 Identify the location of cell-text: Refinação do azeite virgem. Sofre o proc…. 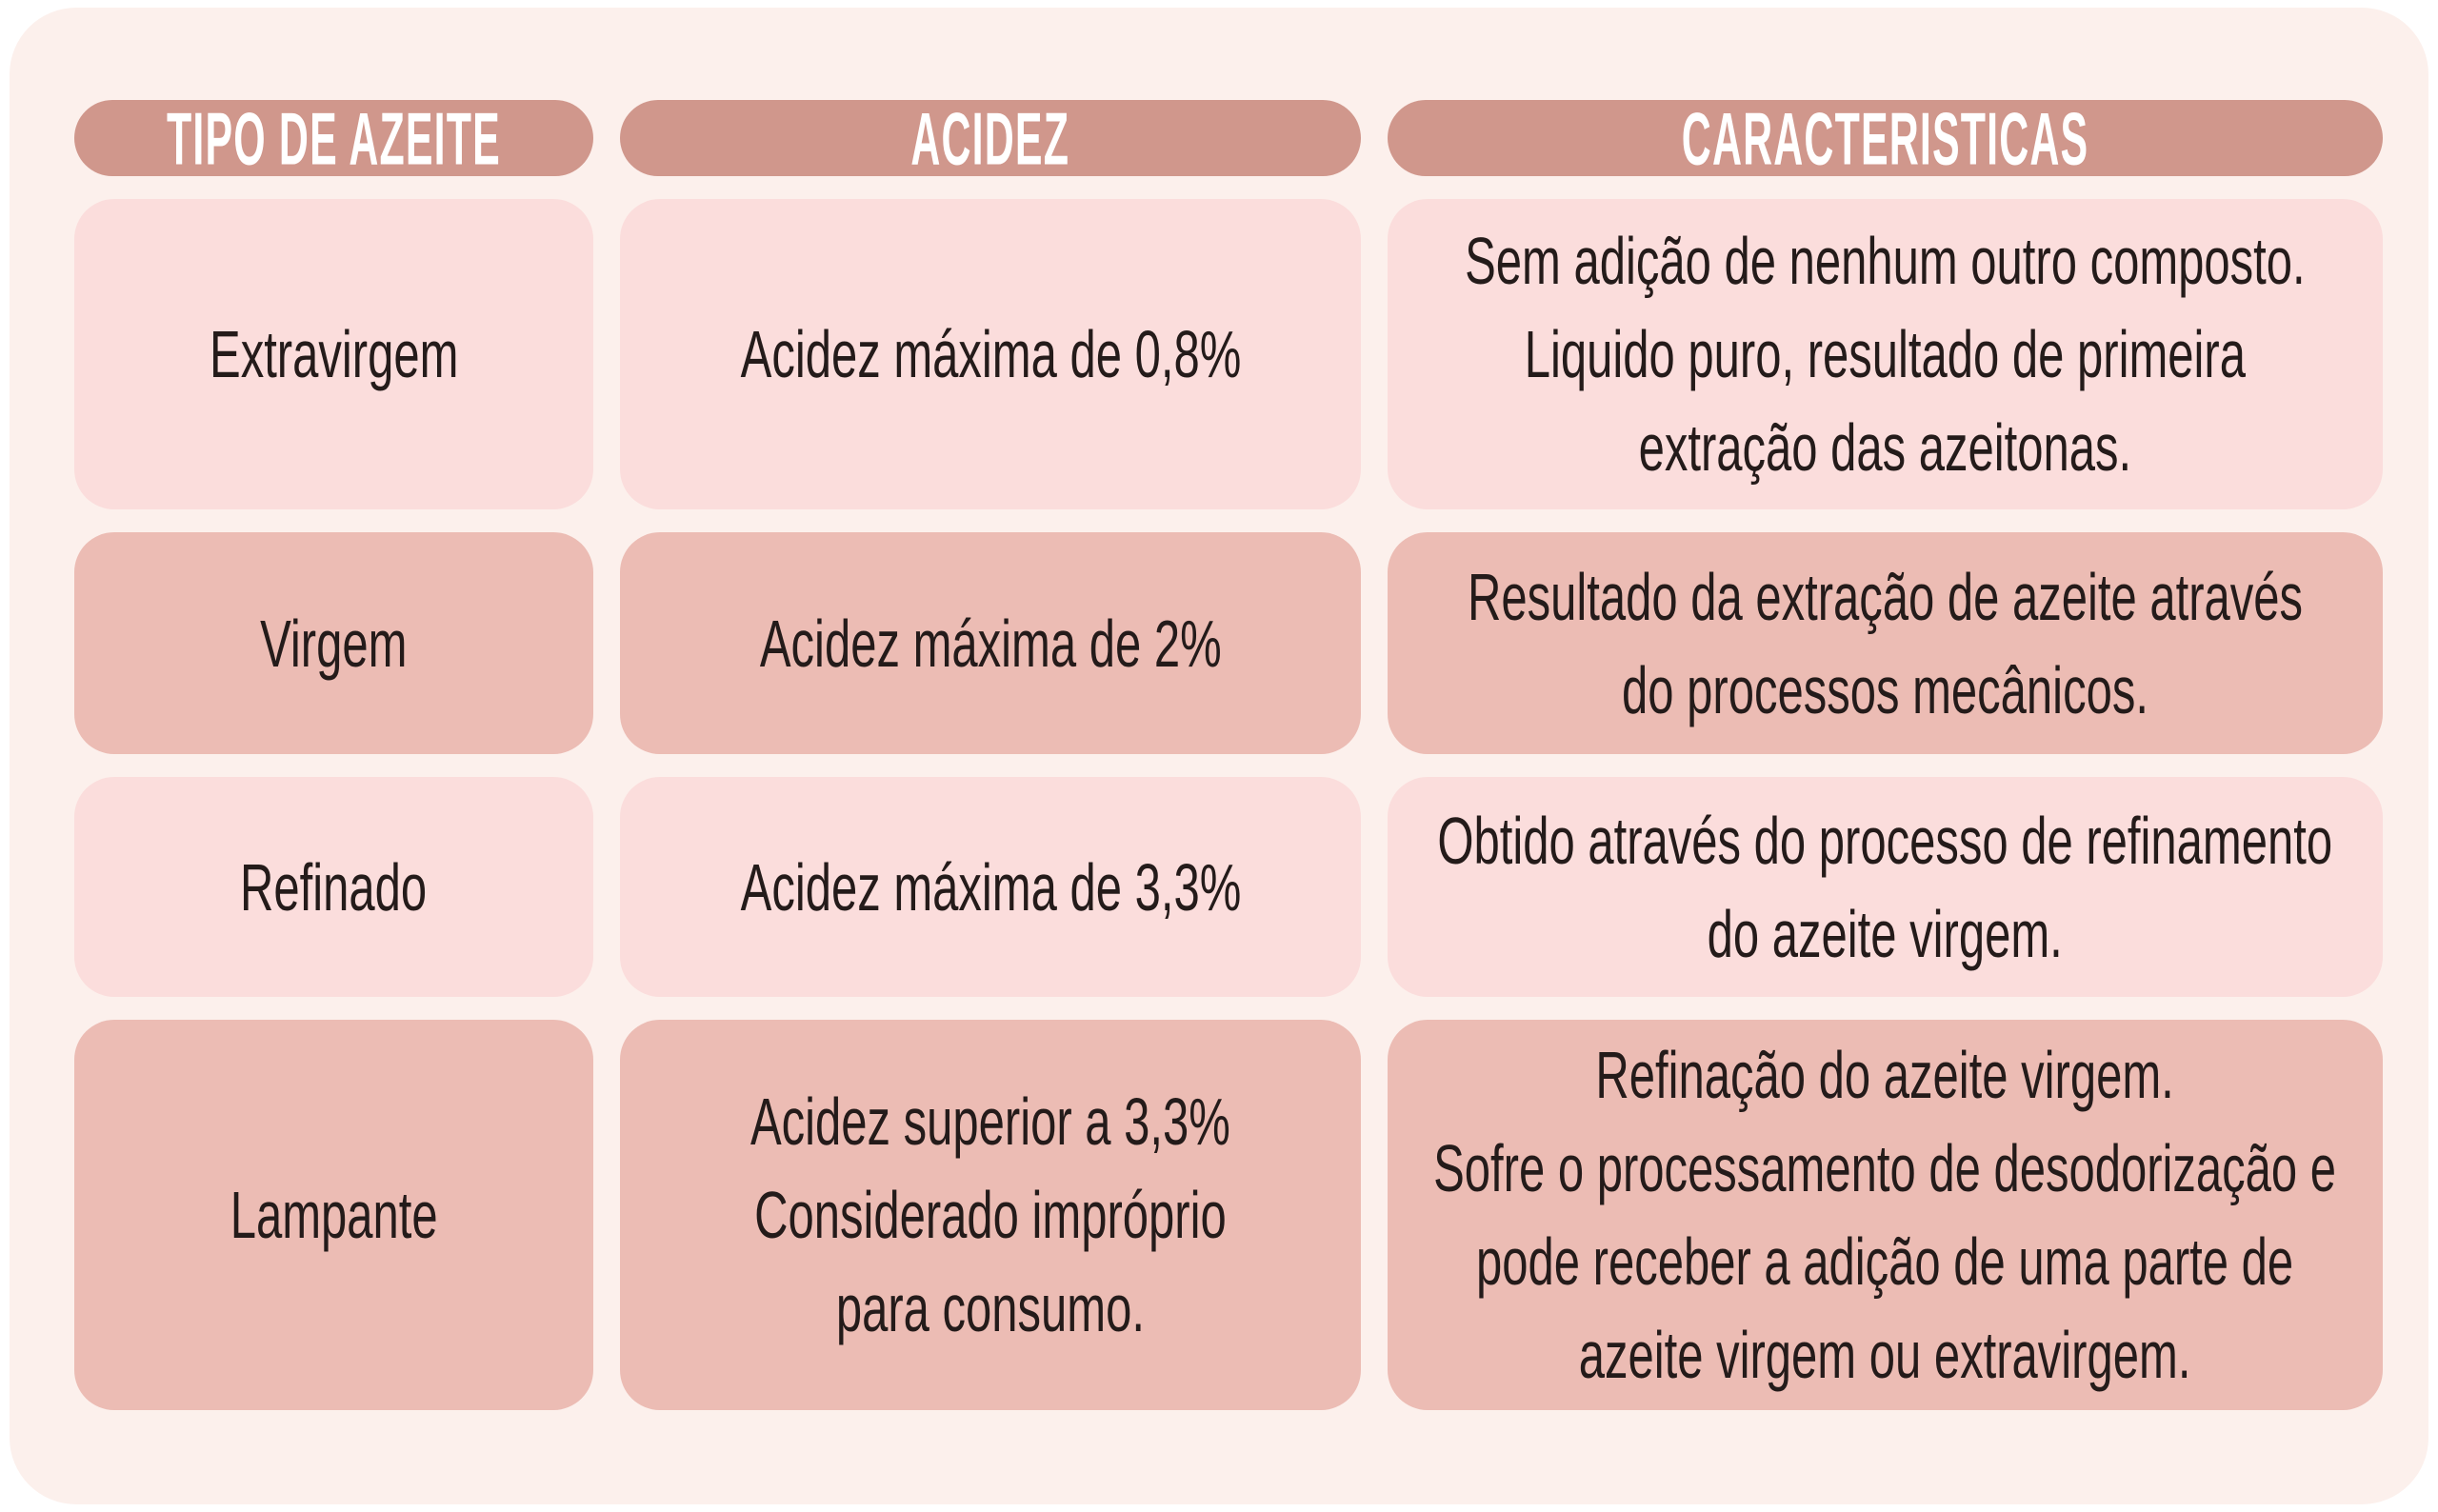
(1885, 1215).